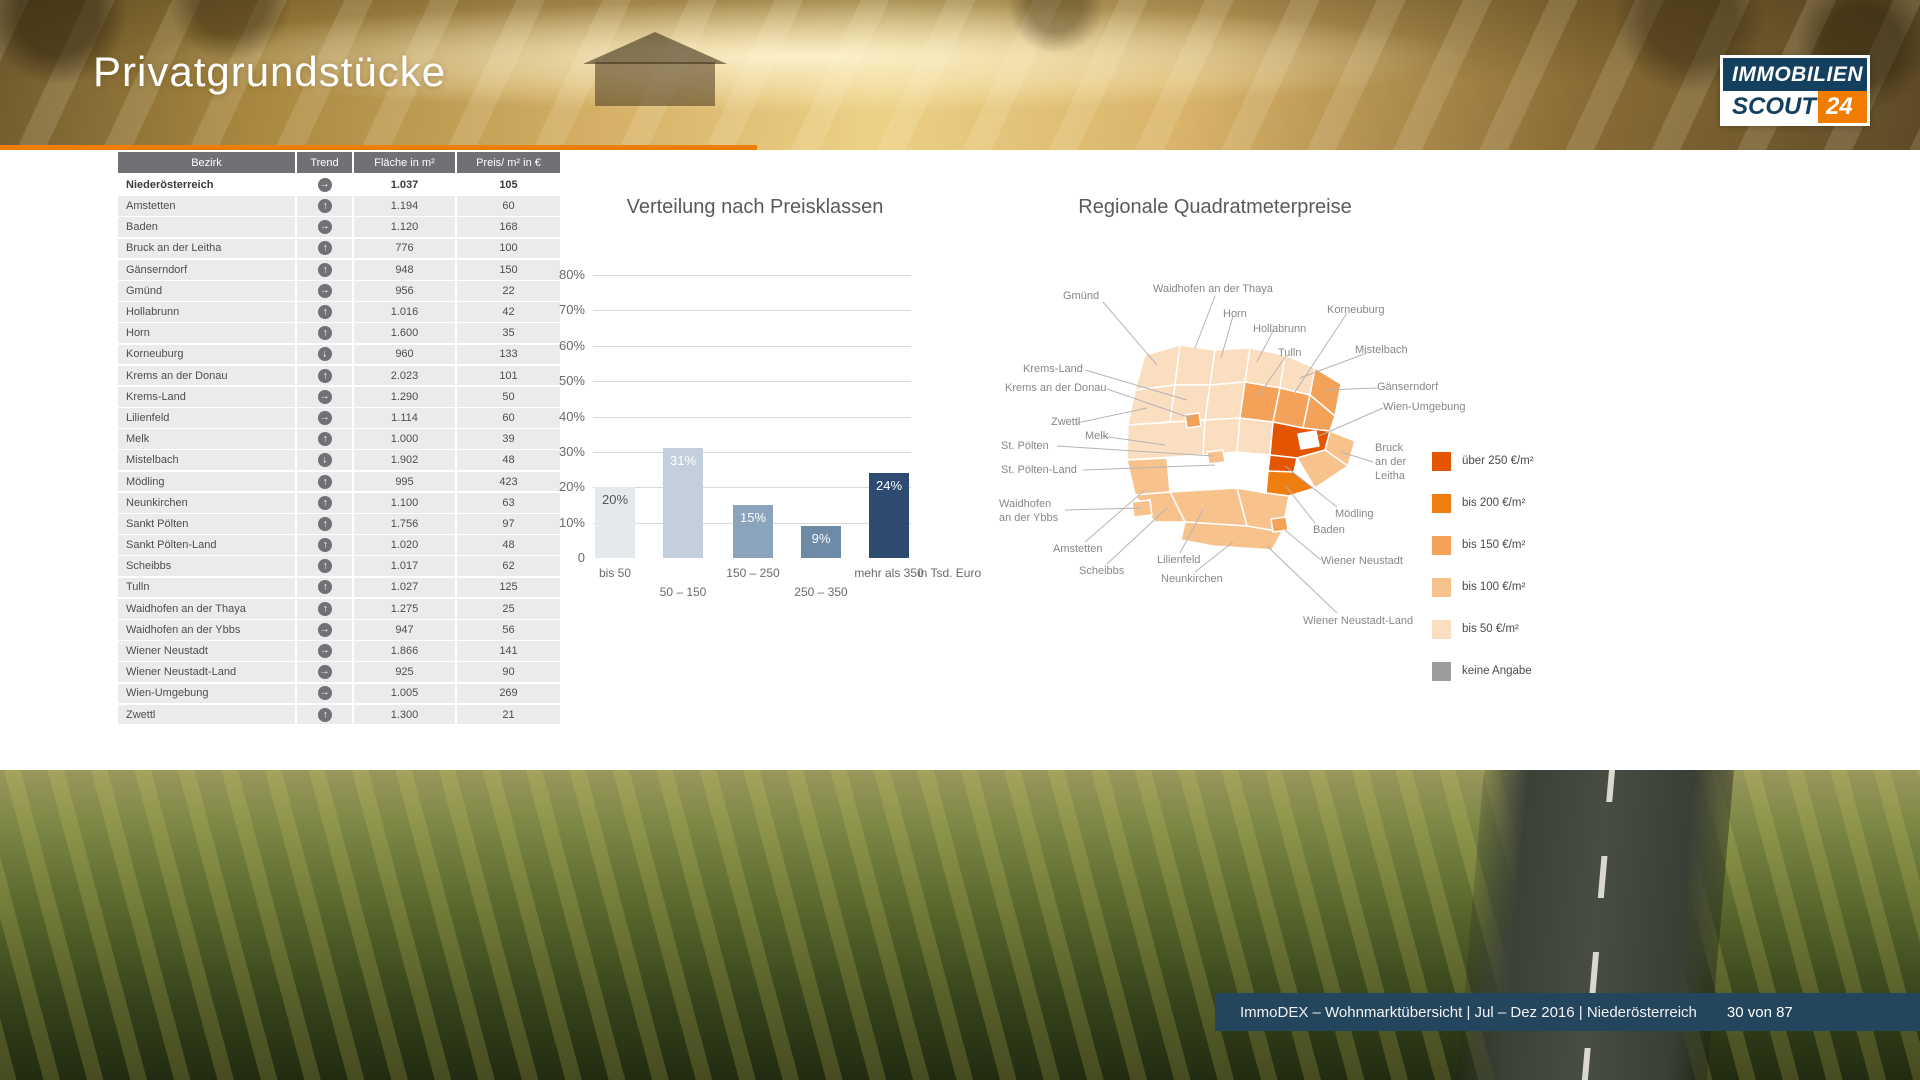 The width and height of the screenshot is (1920, 1080). I want to click on flaeche-cell: 956, so click(404, 290).